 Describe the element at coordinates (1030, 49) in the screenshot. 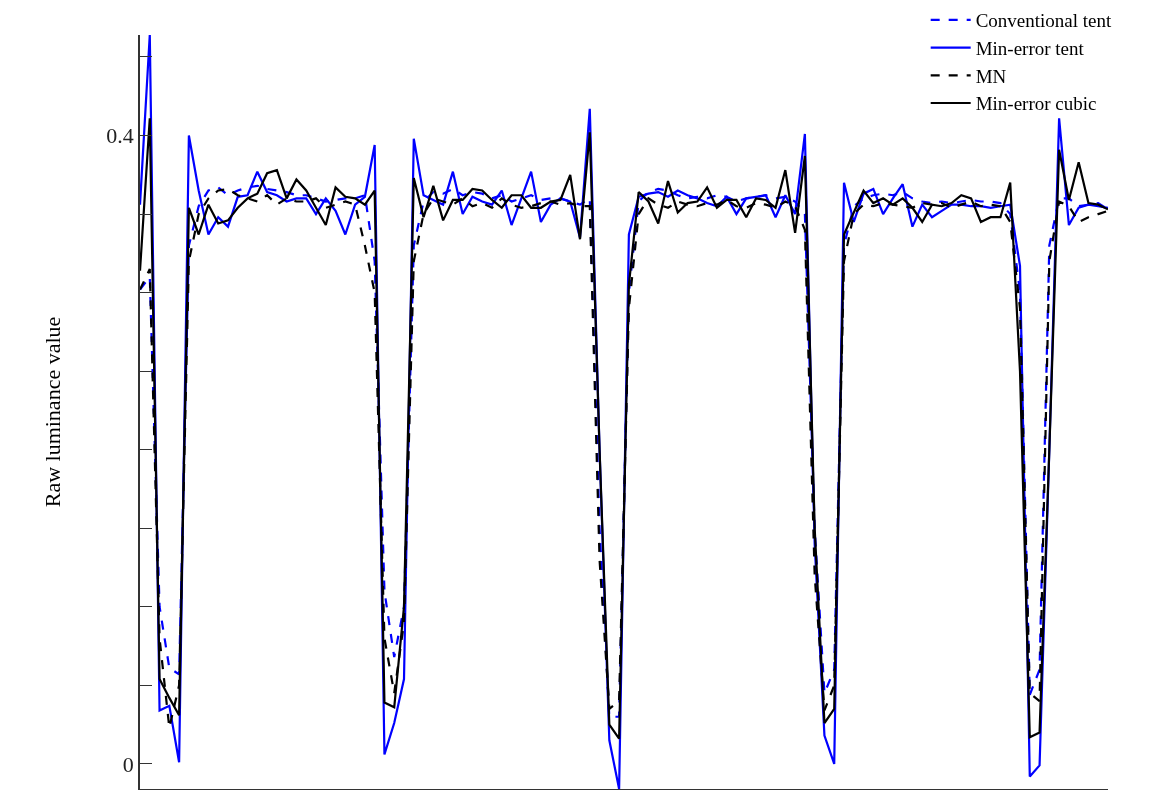

I see `legend-label: Min-error tent` at that location.